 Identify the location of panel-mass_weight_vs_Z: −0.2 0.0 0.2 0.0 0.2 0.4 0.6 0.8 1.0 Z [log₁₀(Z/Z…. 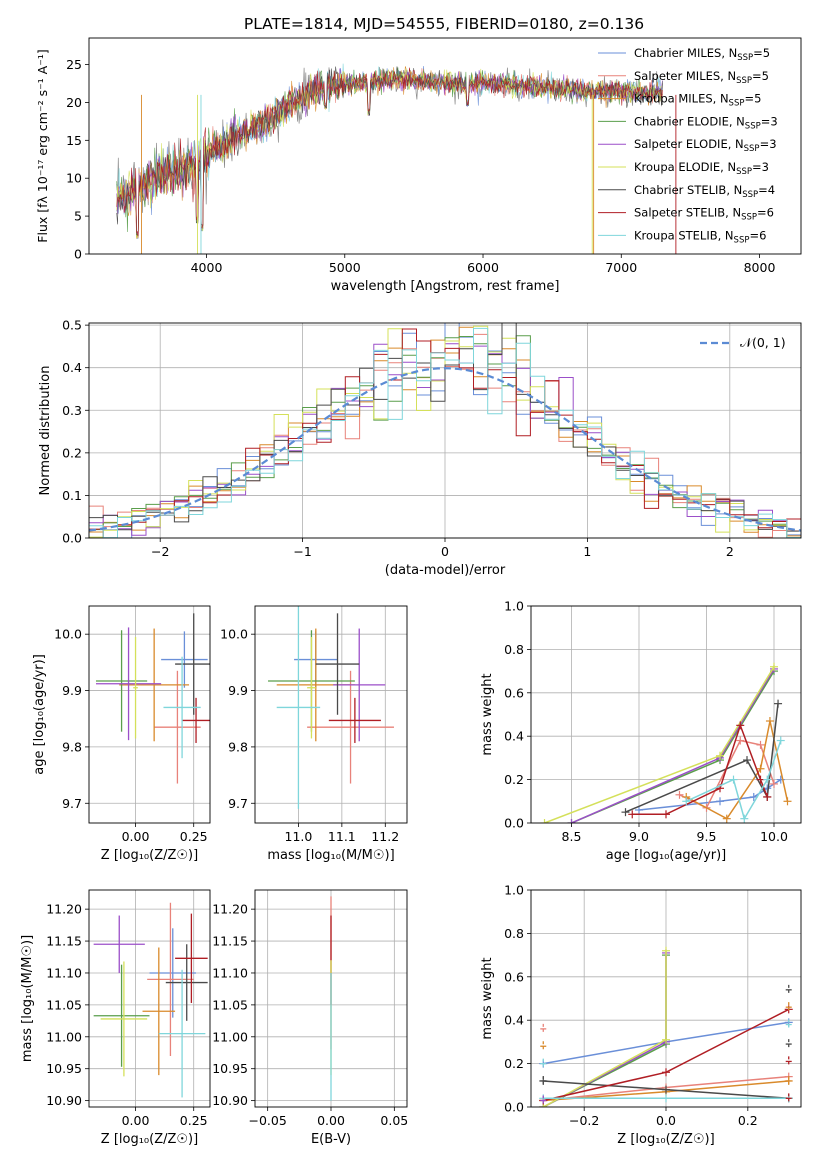
(641, 1015).